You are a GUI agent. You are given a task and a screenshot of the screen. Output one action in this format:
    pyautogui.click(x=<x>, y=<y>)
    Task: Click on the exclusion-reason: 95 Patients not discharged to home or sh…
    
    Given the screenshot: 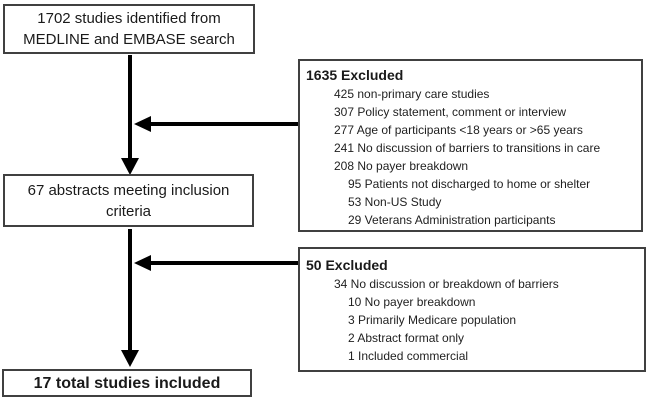 What is the action you would take?
    pyautogui.click(x=469, y=184)
    